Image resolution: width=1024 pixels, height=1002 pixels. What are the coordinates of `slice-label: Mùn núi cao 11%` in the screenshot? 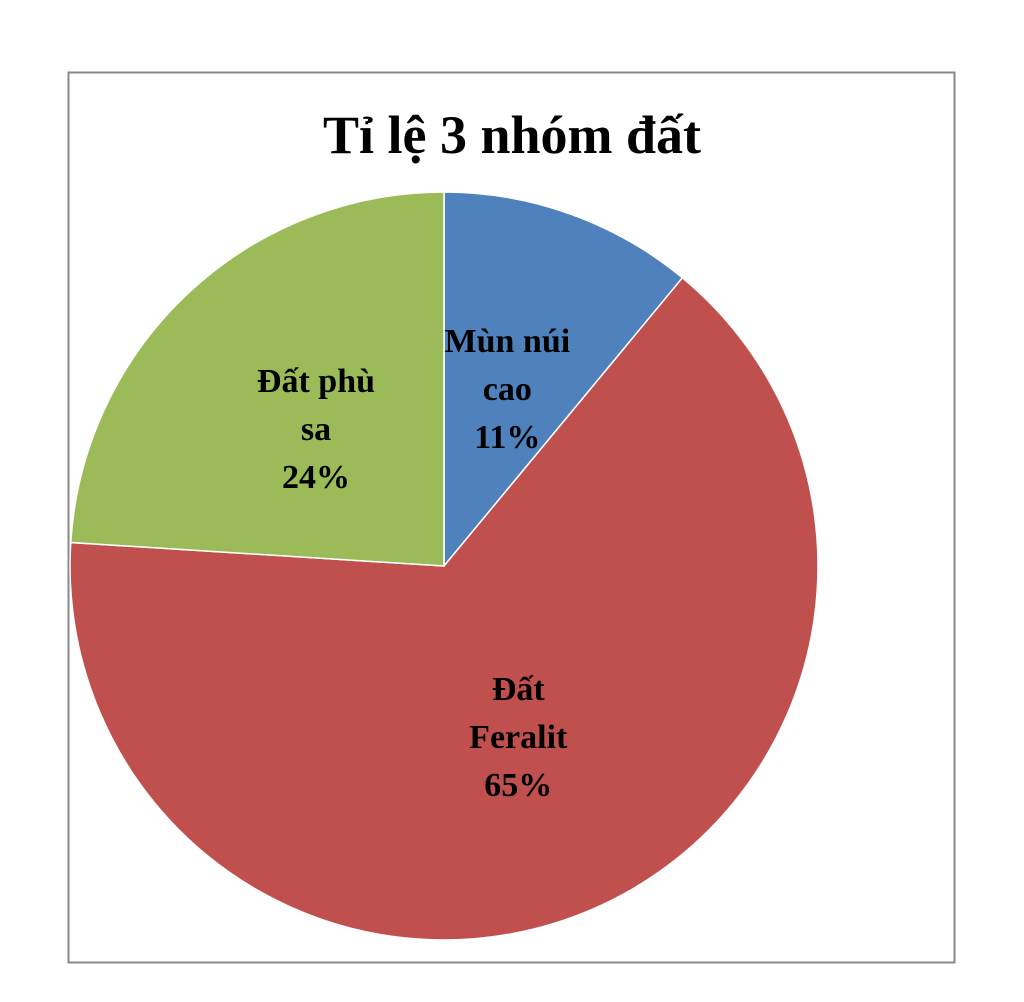 It's located at (507, 390).